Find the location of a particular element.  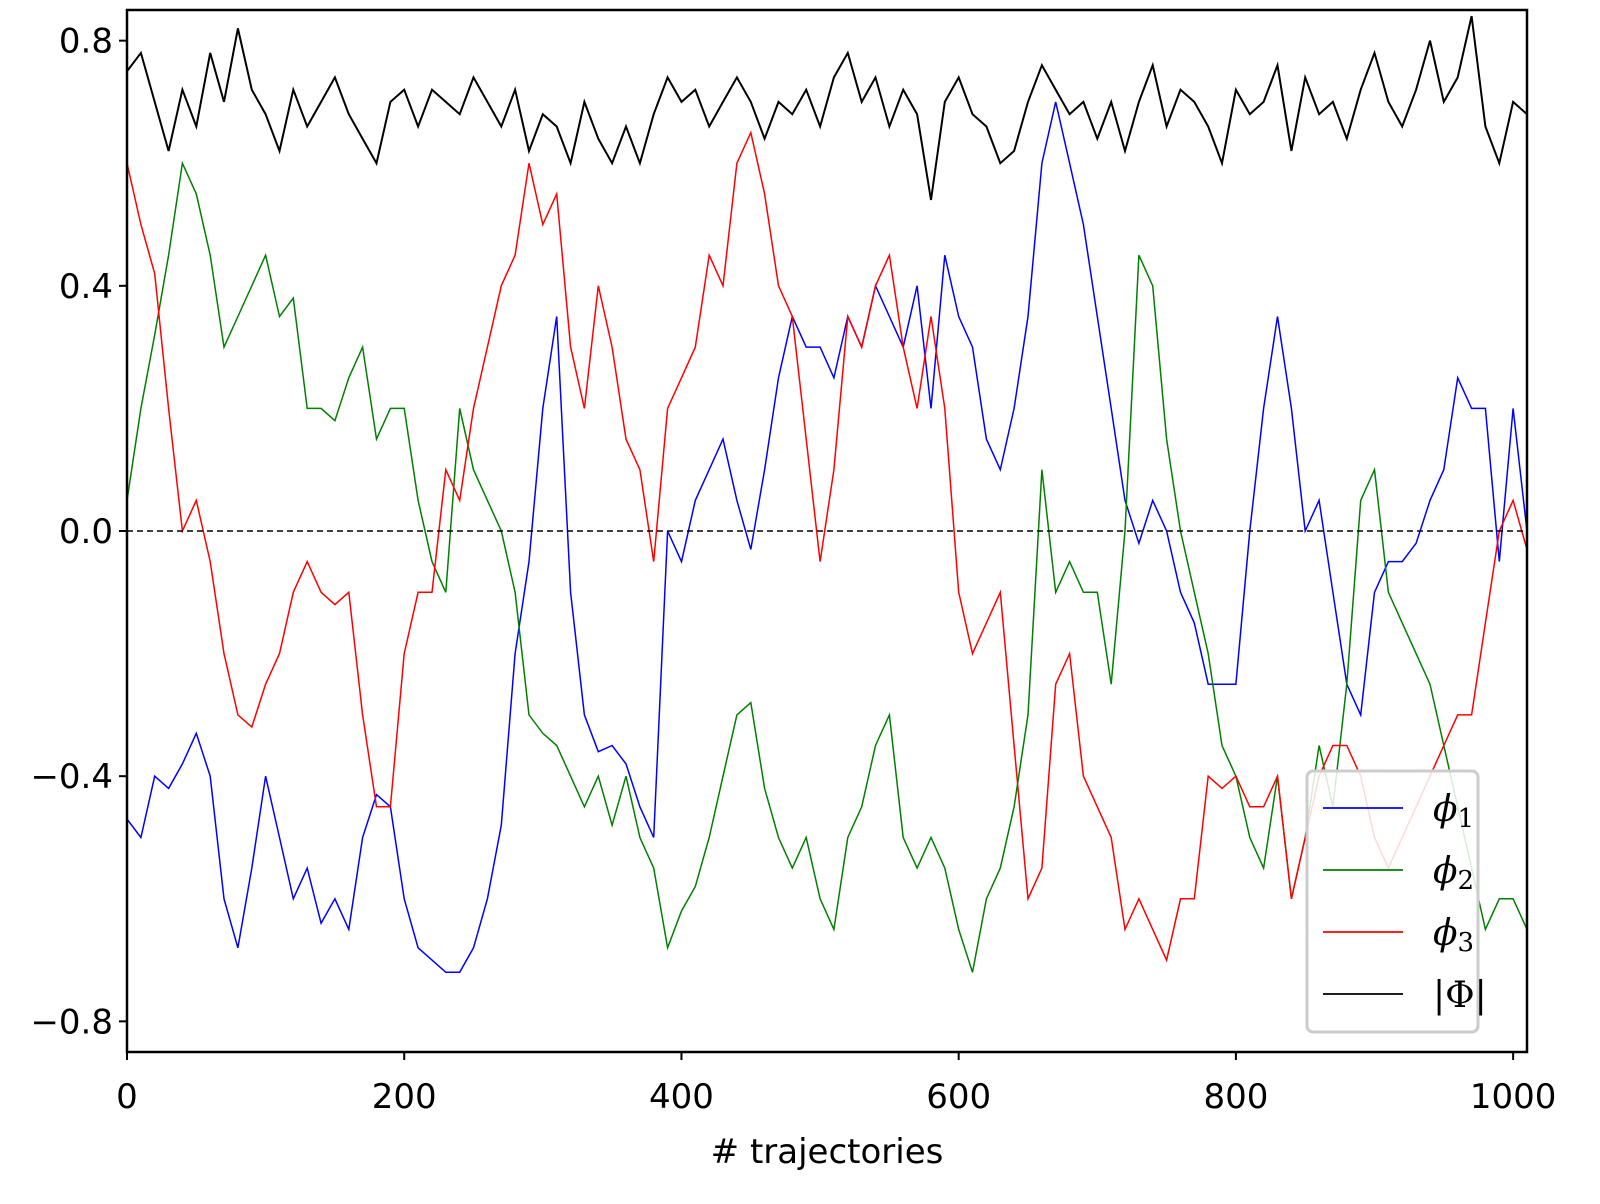

x-tick-label: 400 is located at coordinates (681, 1097).